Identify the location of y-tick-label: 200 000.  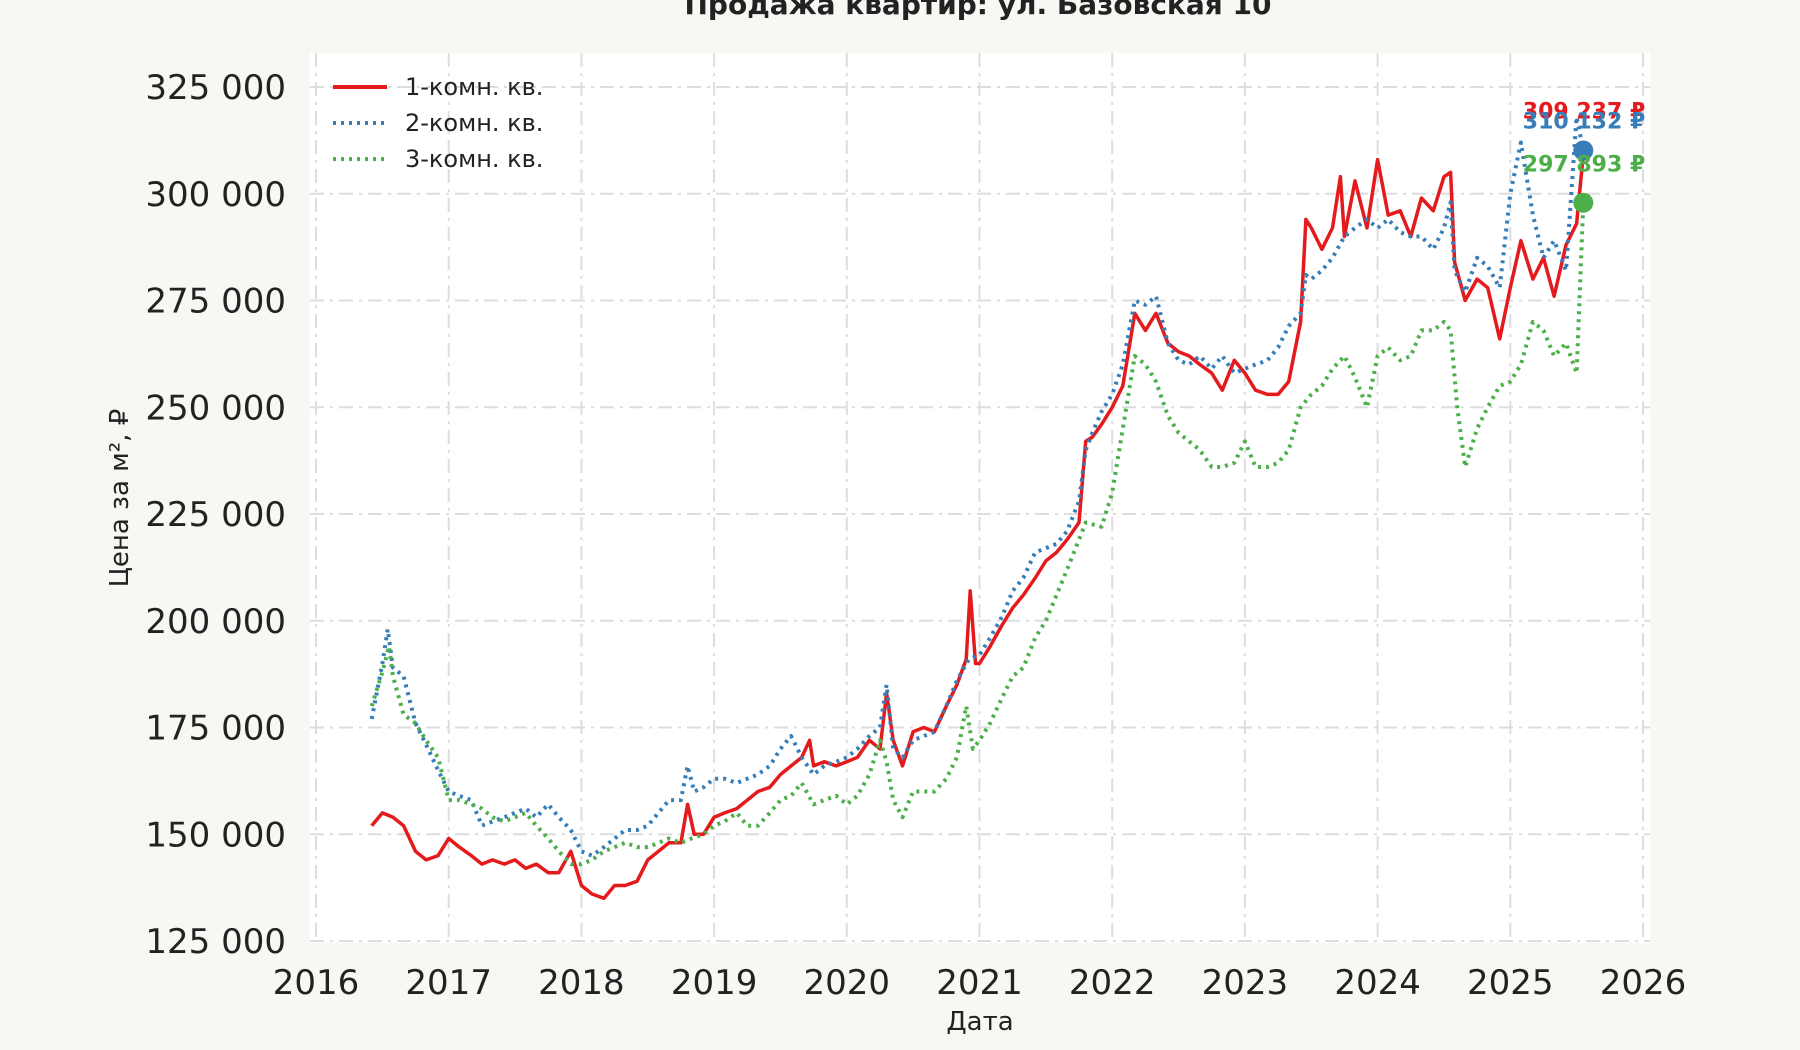
(215, 622).